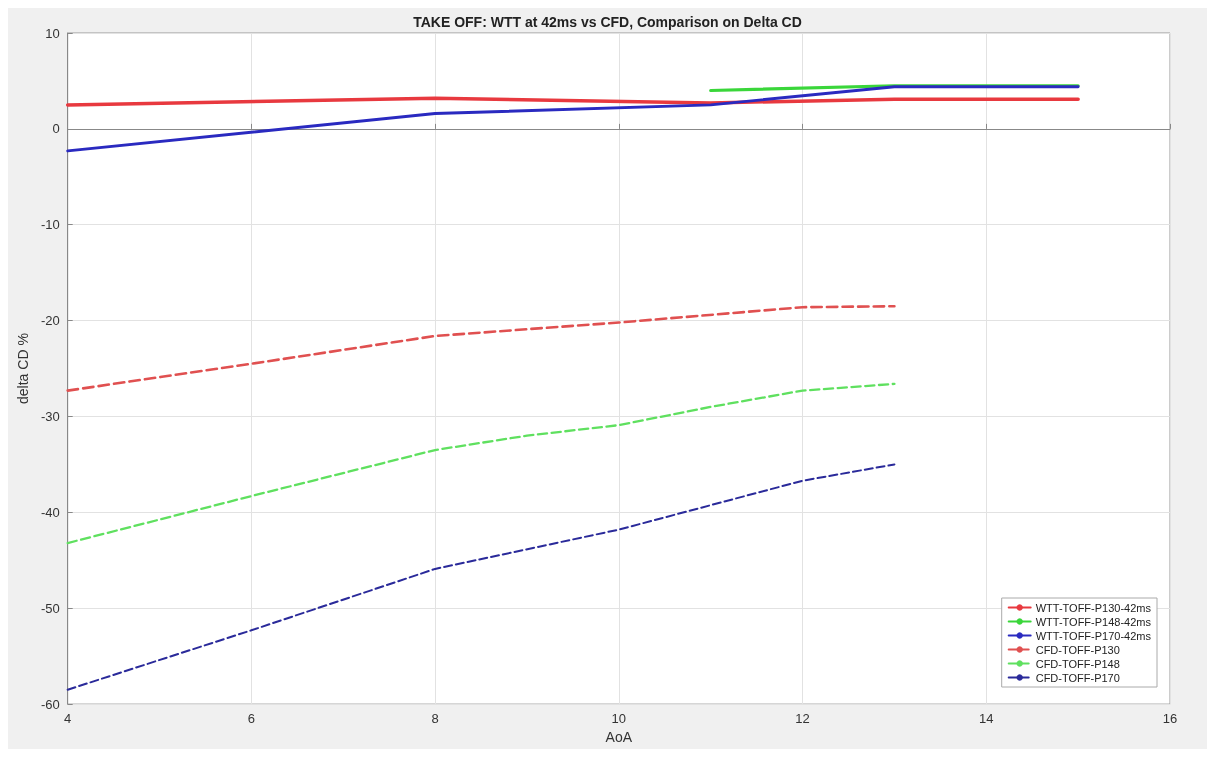 The height and width of the screenshot is (757, 1215). Describe the element at coordinates (1170, 719) in the screenshot. I see `x-tick-label: 16` at that location.